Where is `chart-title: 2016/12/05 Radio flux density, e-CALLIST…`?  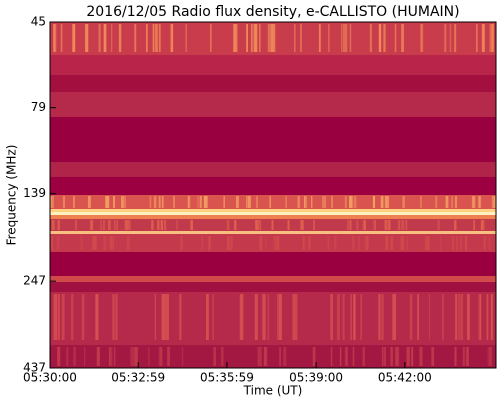
chart-title: 2016/12/05 Radio flux density, e-CALLIST… is located at coordinates (272, 12).